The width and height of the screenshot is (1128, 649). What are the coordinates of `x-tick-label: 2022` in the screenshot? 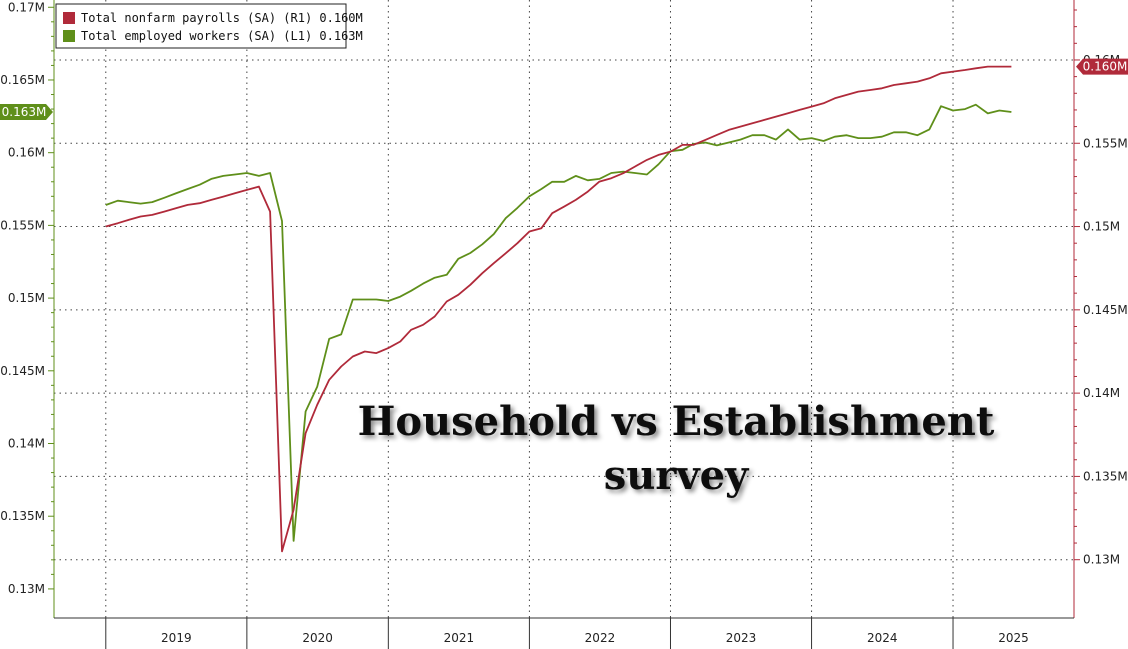 It's located at (600, 638).